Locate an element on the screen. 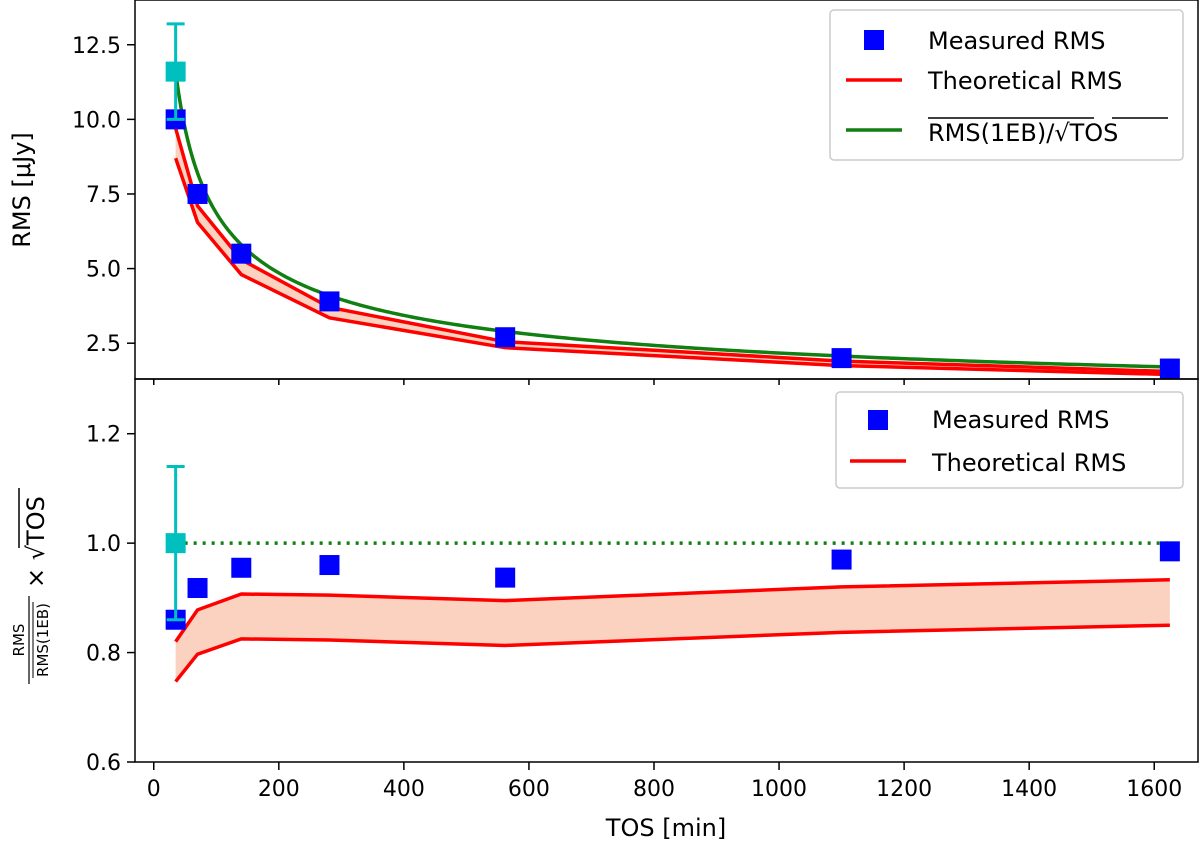 The image size is (1200, 846). x-tick-label: 200 is located at coordinates (279, 789).